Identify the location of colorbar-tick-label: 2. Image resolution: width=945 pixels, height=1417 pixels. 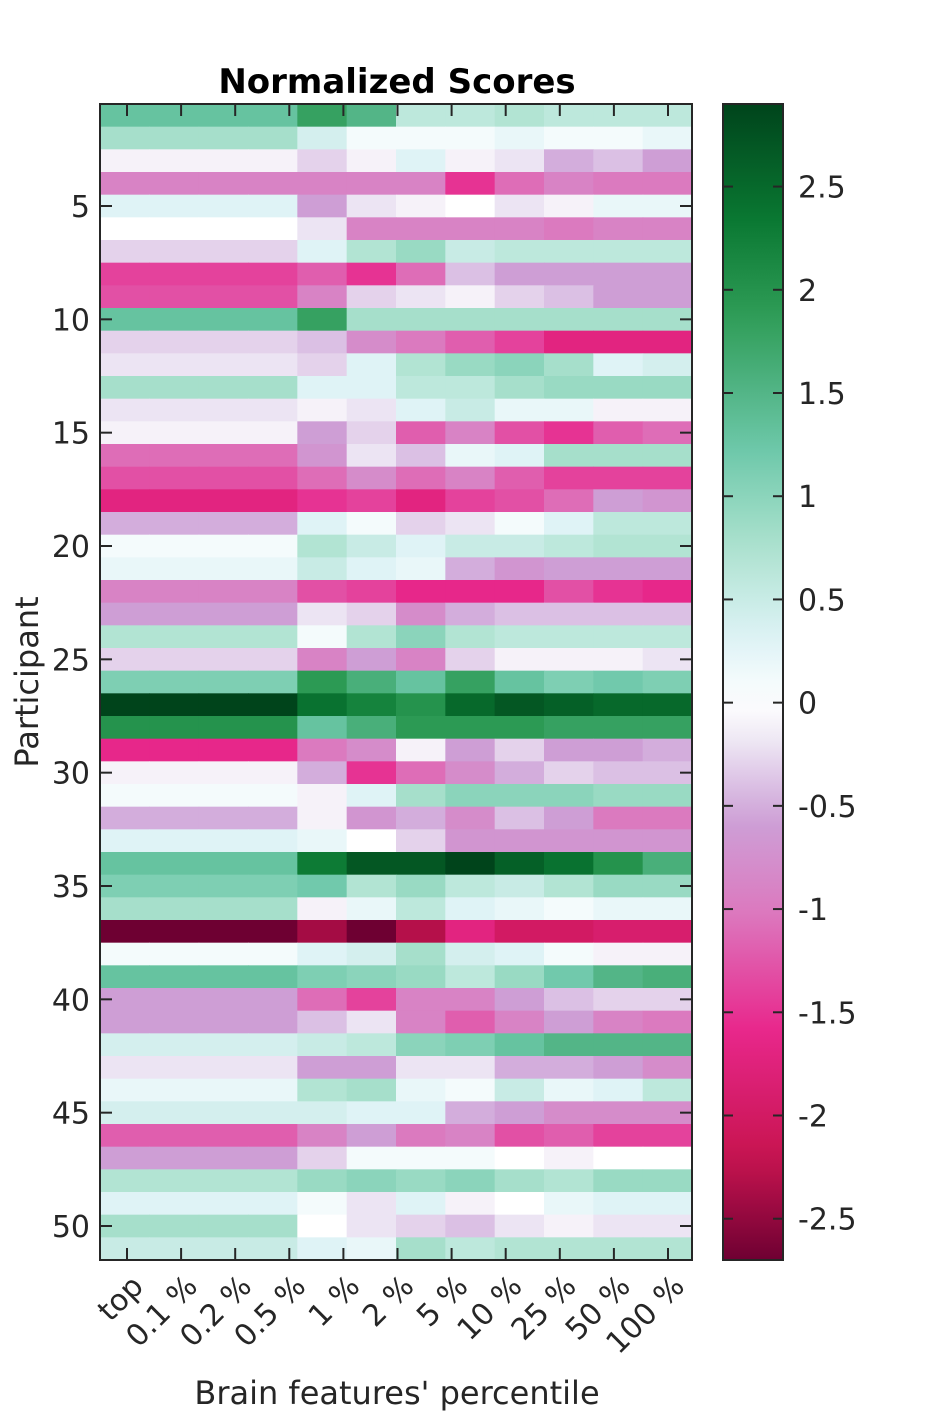
(807, 291).